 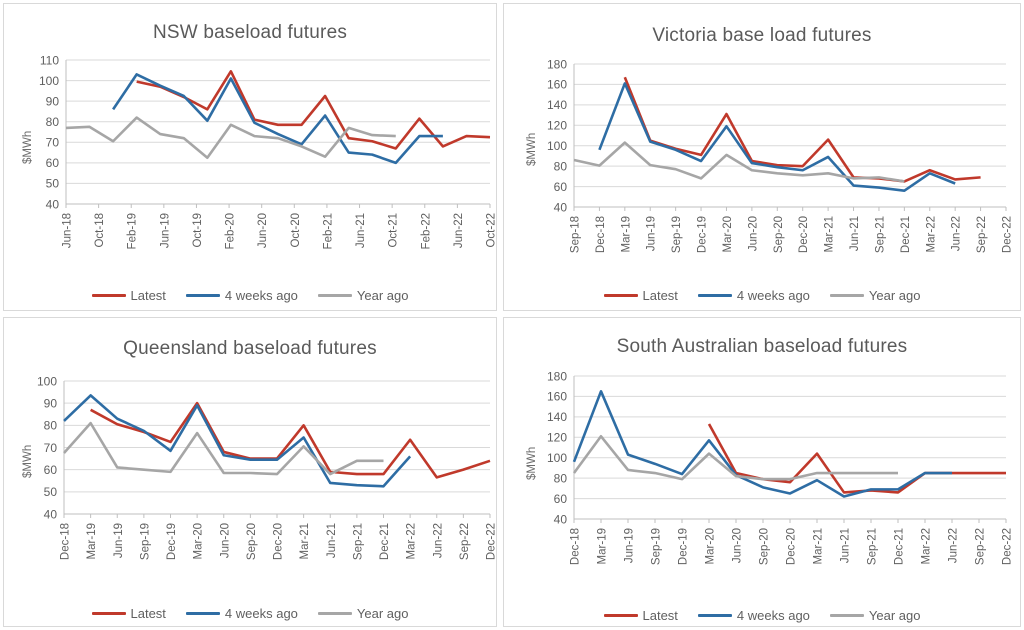 I want to click on x-axis-tick-label: Dec-19, so click(x=684, y=546).